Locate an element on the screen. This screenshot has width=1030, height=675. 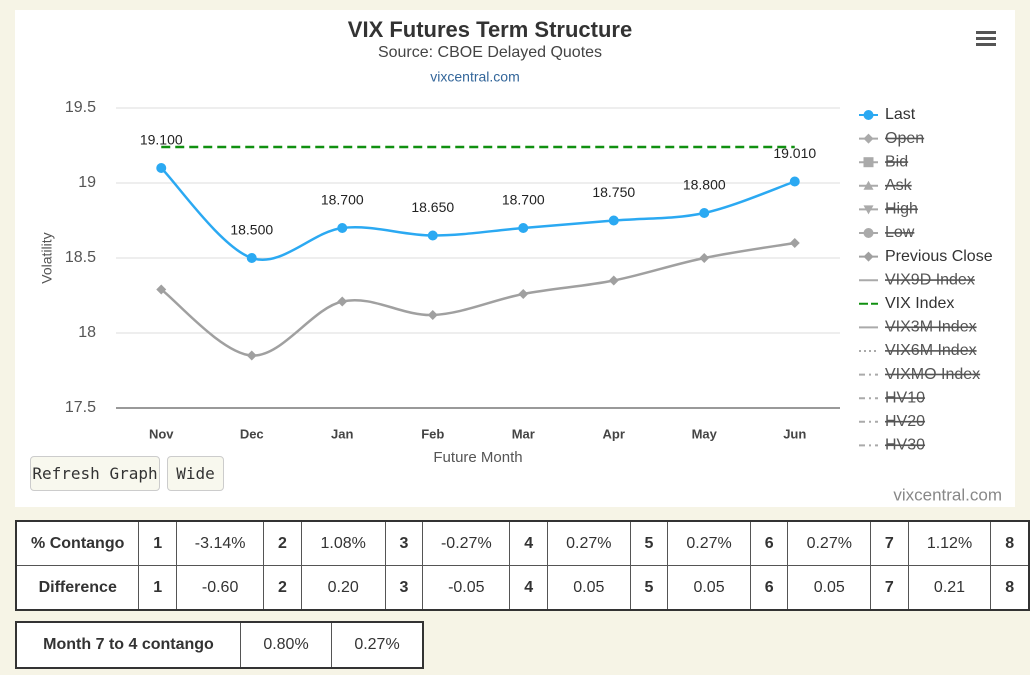
legend-label: Last is located at coordinates (900, 114).